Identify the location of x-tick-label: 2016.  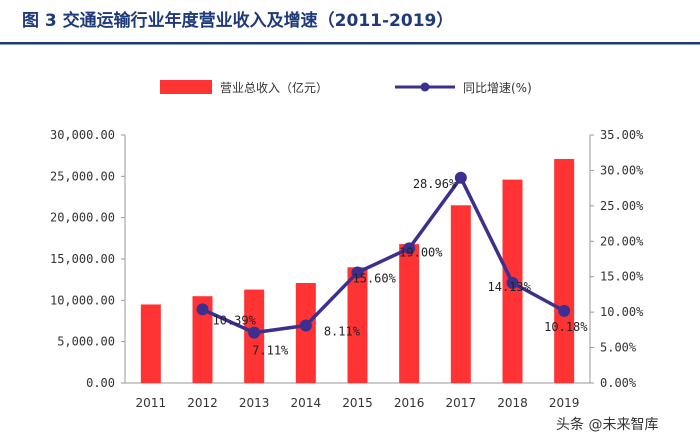
(409, 403).